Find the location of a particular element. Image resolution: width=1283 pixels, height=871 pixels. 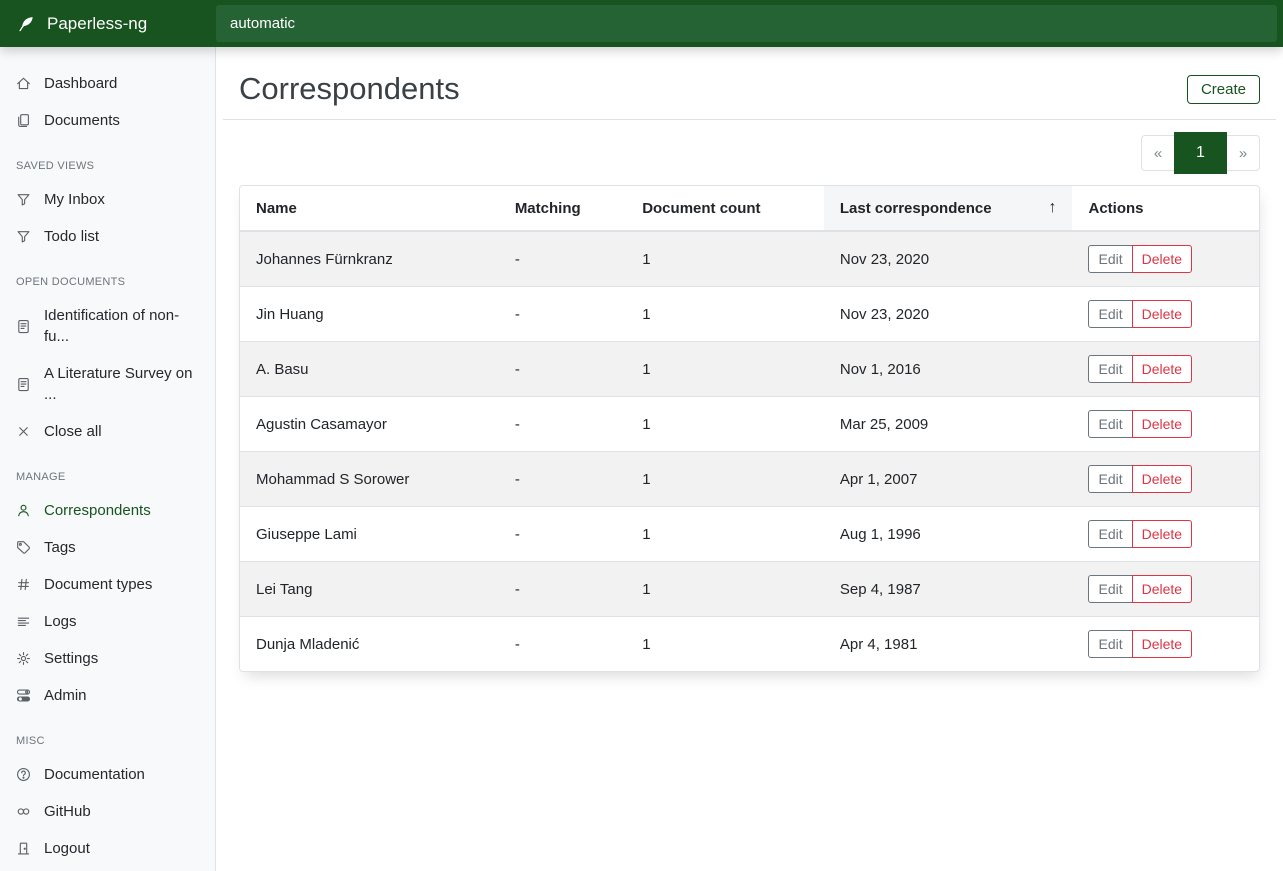

column-header-name: Name is located at coordinates (369, 209).